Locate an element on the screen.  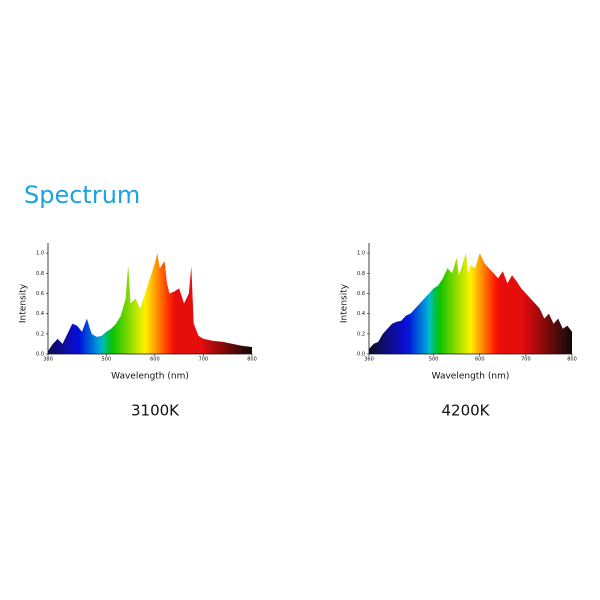
page-title: Spectrum is located at coordinates (82, 195).